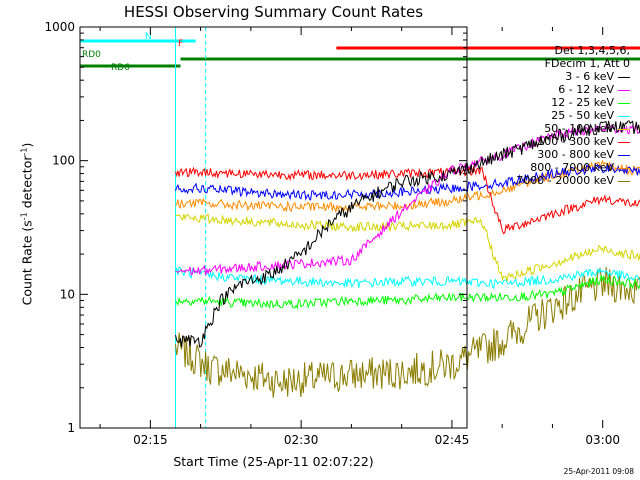 Image resolution: width=640 pixels, height=480 pixels. I want to click on legend-entry-300-800-kev: 300 - 800 keV, so click(573, 154).